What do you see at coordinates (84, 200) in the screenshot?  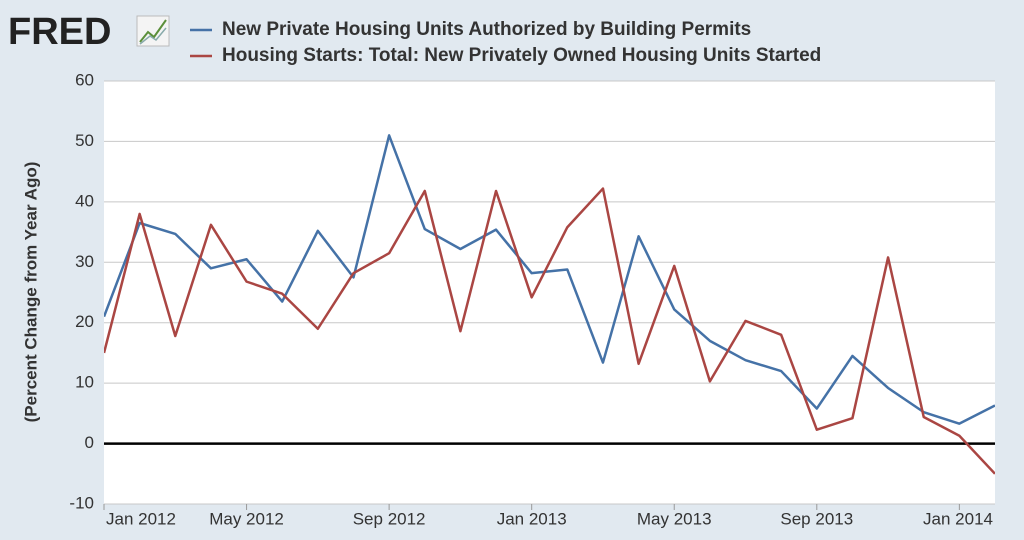 I see `y-tick-label: 40` at bounding box center [84, 200].